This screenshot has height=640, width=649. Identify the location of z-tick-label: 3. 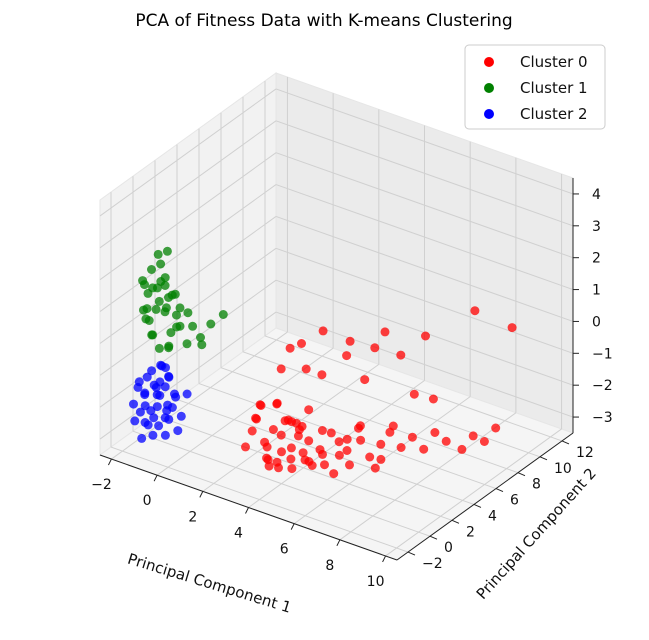
(596, 227).